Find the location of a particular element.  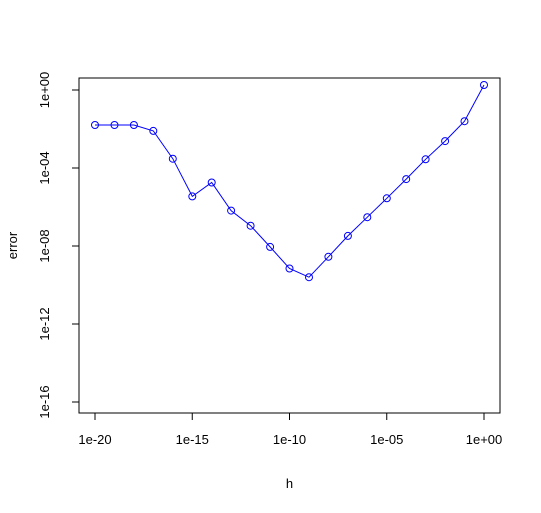

x-axis-label: h is located at coordinates (289, 483).